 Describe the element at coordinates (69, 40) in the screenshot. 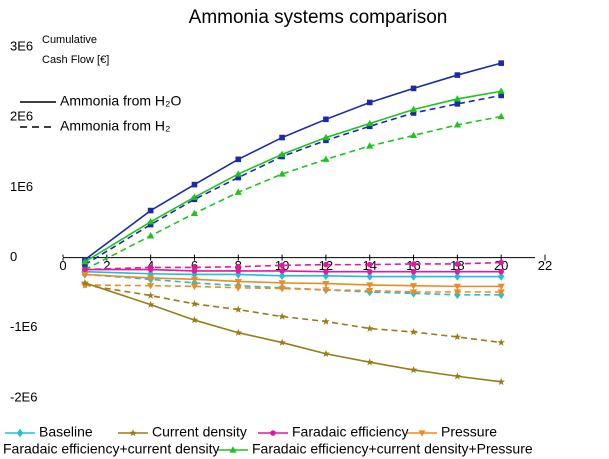

I see `y-axis-label: Cumulative` at that location.